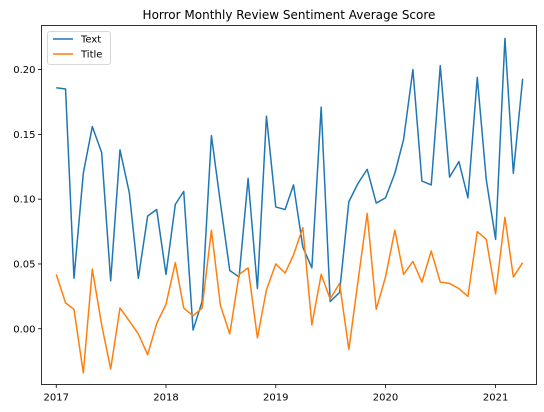 The width and height of the screenshot is (544, 412). Describe the element at coordinates (24, 264) in the screenshot. I see `y-tick-label: 0.05` at that location.